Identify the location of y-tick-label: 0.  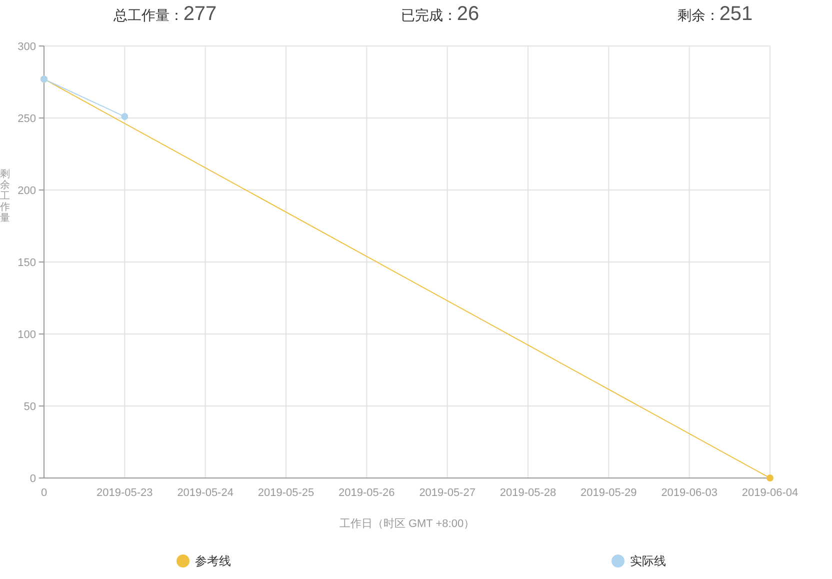
(33, 479).